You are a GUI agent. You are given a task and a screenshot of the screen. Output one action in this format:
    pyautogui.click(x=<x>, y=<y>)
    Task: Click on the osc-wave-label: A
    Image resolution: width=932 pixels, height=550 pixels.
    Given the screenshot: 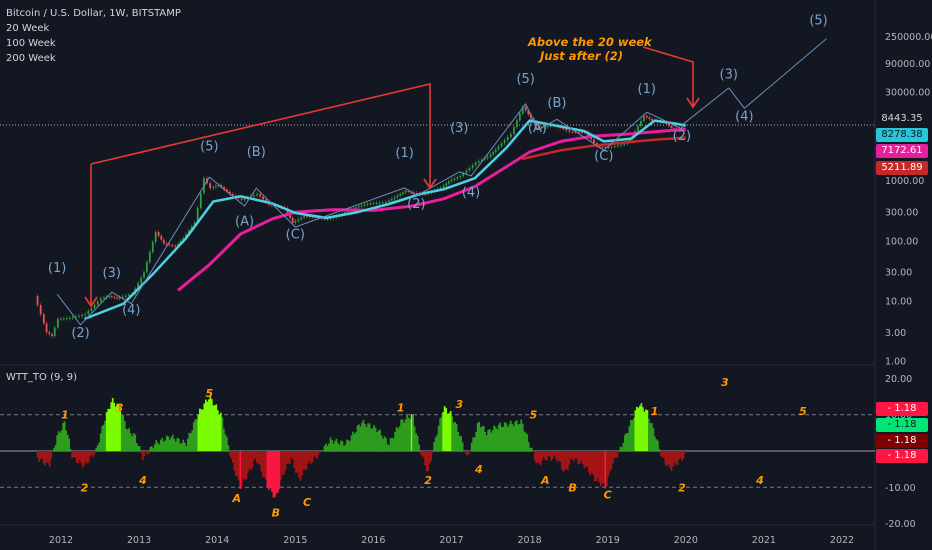 What is the action you would take?
    pyautogui.click(x=236, y=498)
    